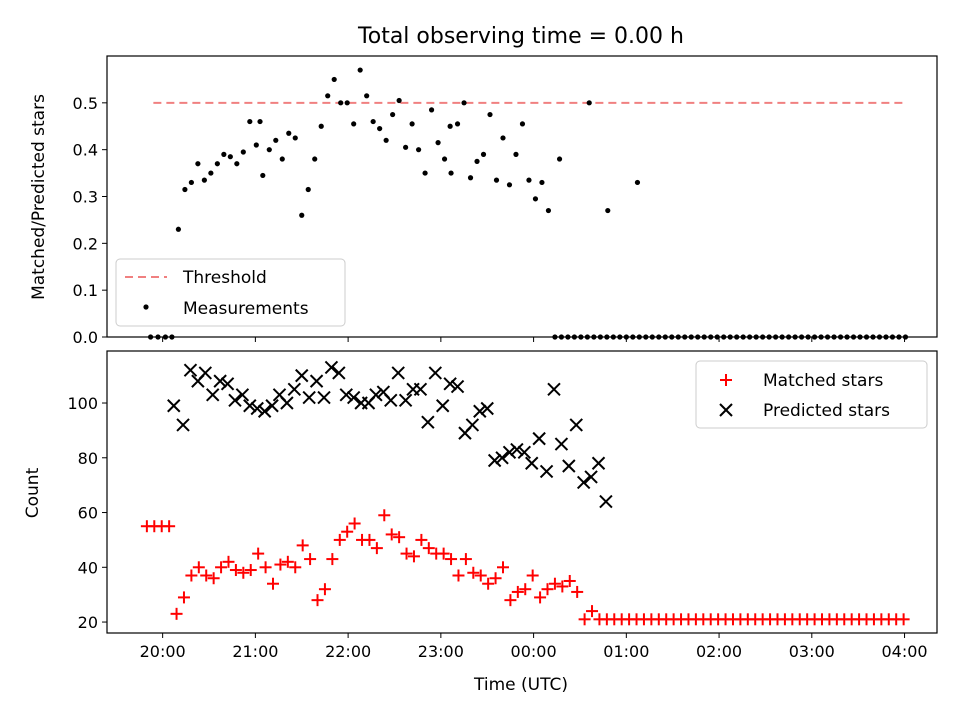  I want to click on x-tick-label: 22:00, so click(348, 651).